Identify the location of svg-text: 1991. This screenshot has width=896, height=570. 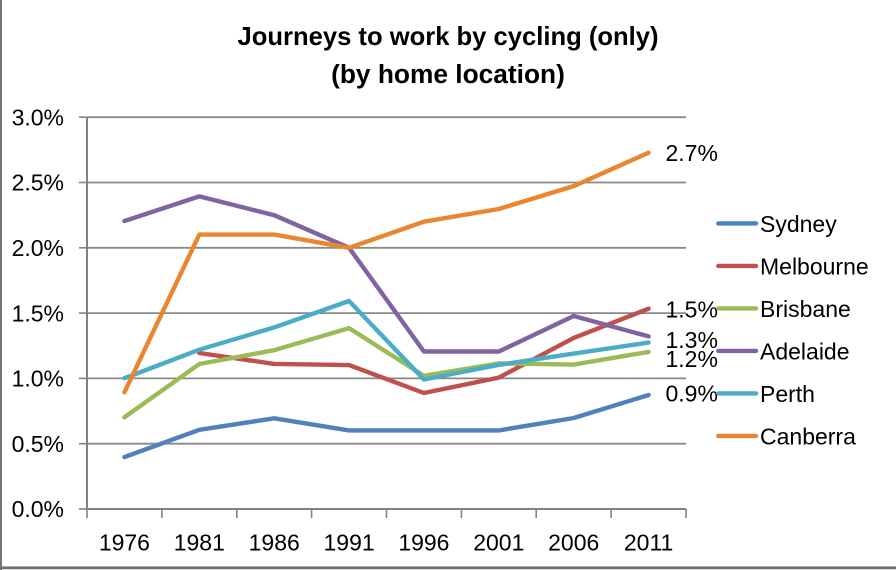
(349, 543).